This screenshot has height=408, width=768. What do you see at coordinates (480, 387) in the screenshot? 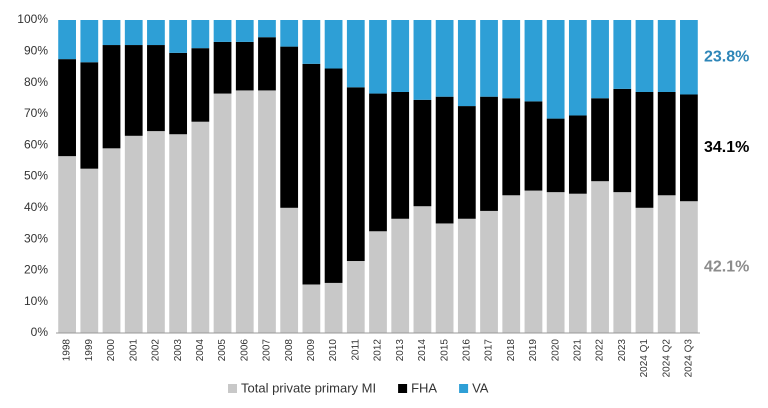
I see `legend-label: VA` at bounding box center [480, 387].